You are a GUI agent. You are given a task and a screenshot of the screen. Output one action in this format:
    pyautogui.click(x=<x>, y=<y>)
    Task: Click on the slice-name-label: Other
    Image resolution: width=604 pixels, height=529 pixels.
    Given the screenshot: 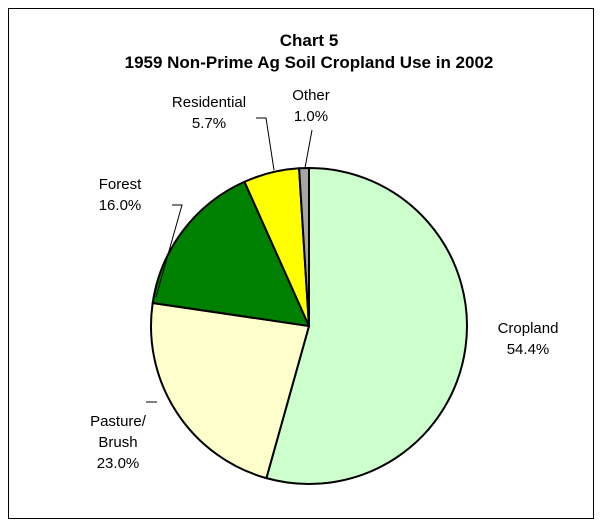 What is the action you would take?
    pyautogui.click(x=311, y=95)
    